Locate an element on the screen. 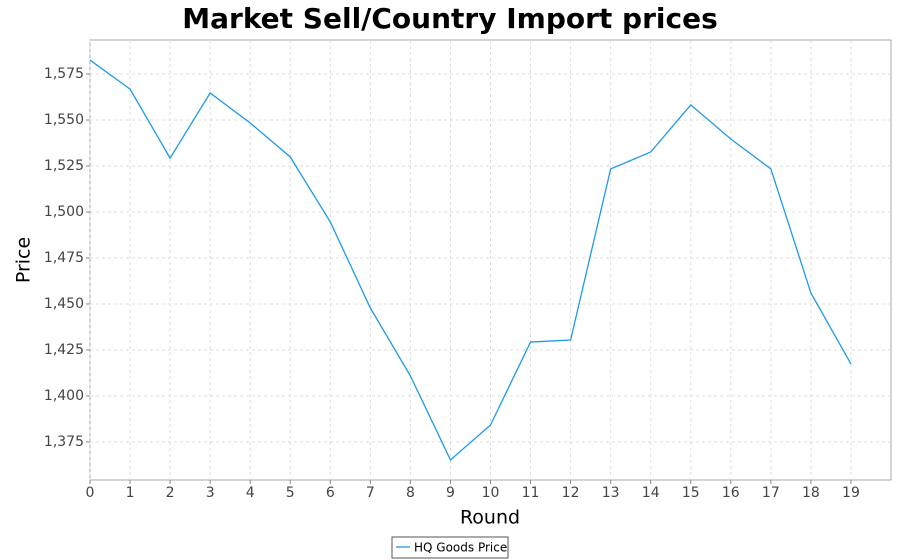 The image size is (900, 560). y-tick-label: 1,500 is located at coordinates (64, 212).